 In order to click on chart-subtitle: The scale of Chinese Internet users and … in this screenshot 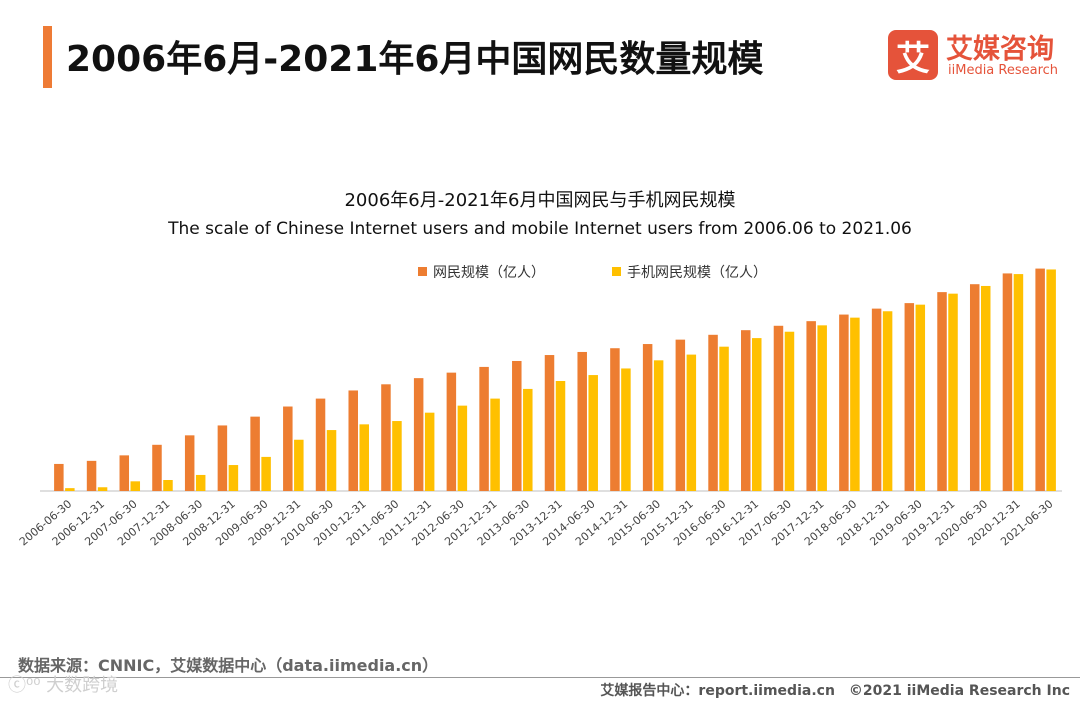, I will do `click(540, 229)`.